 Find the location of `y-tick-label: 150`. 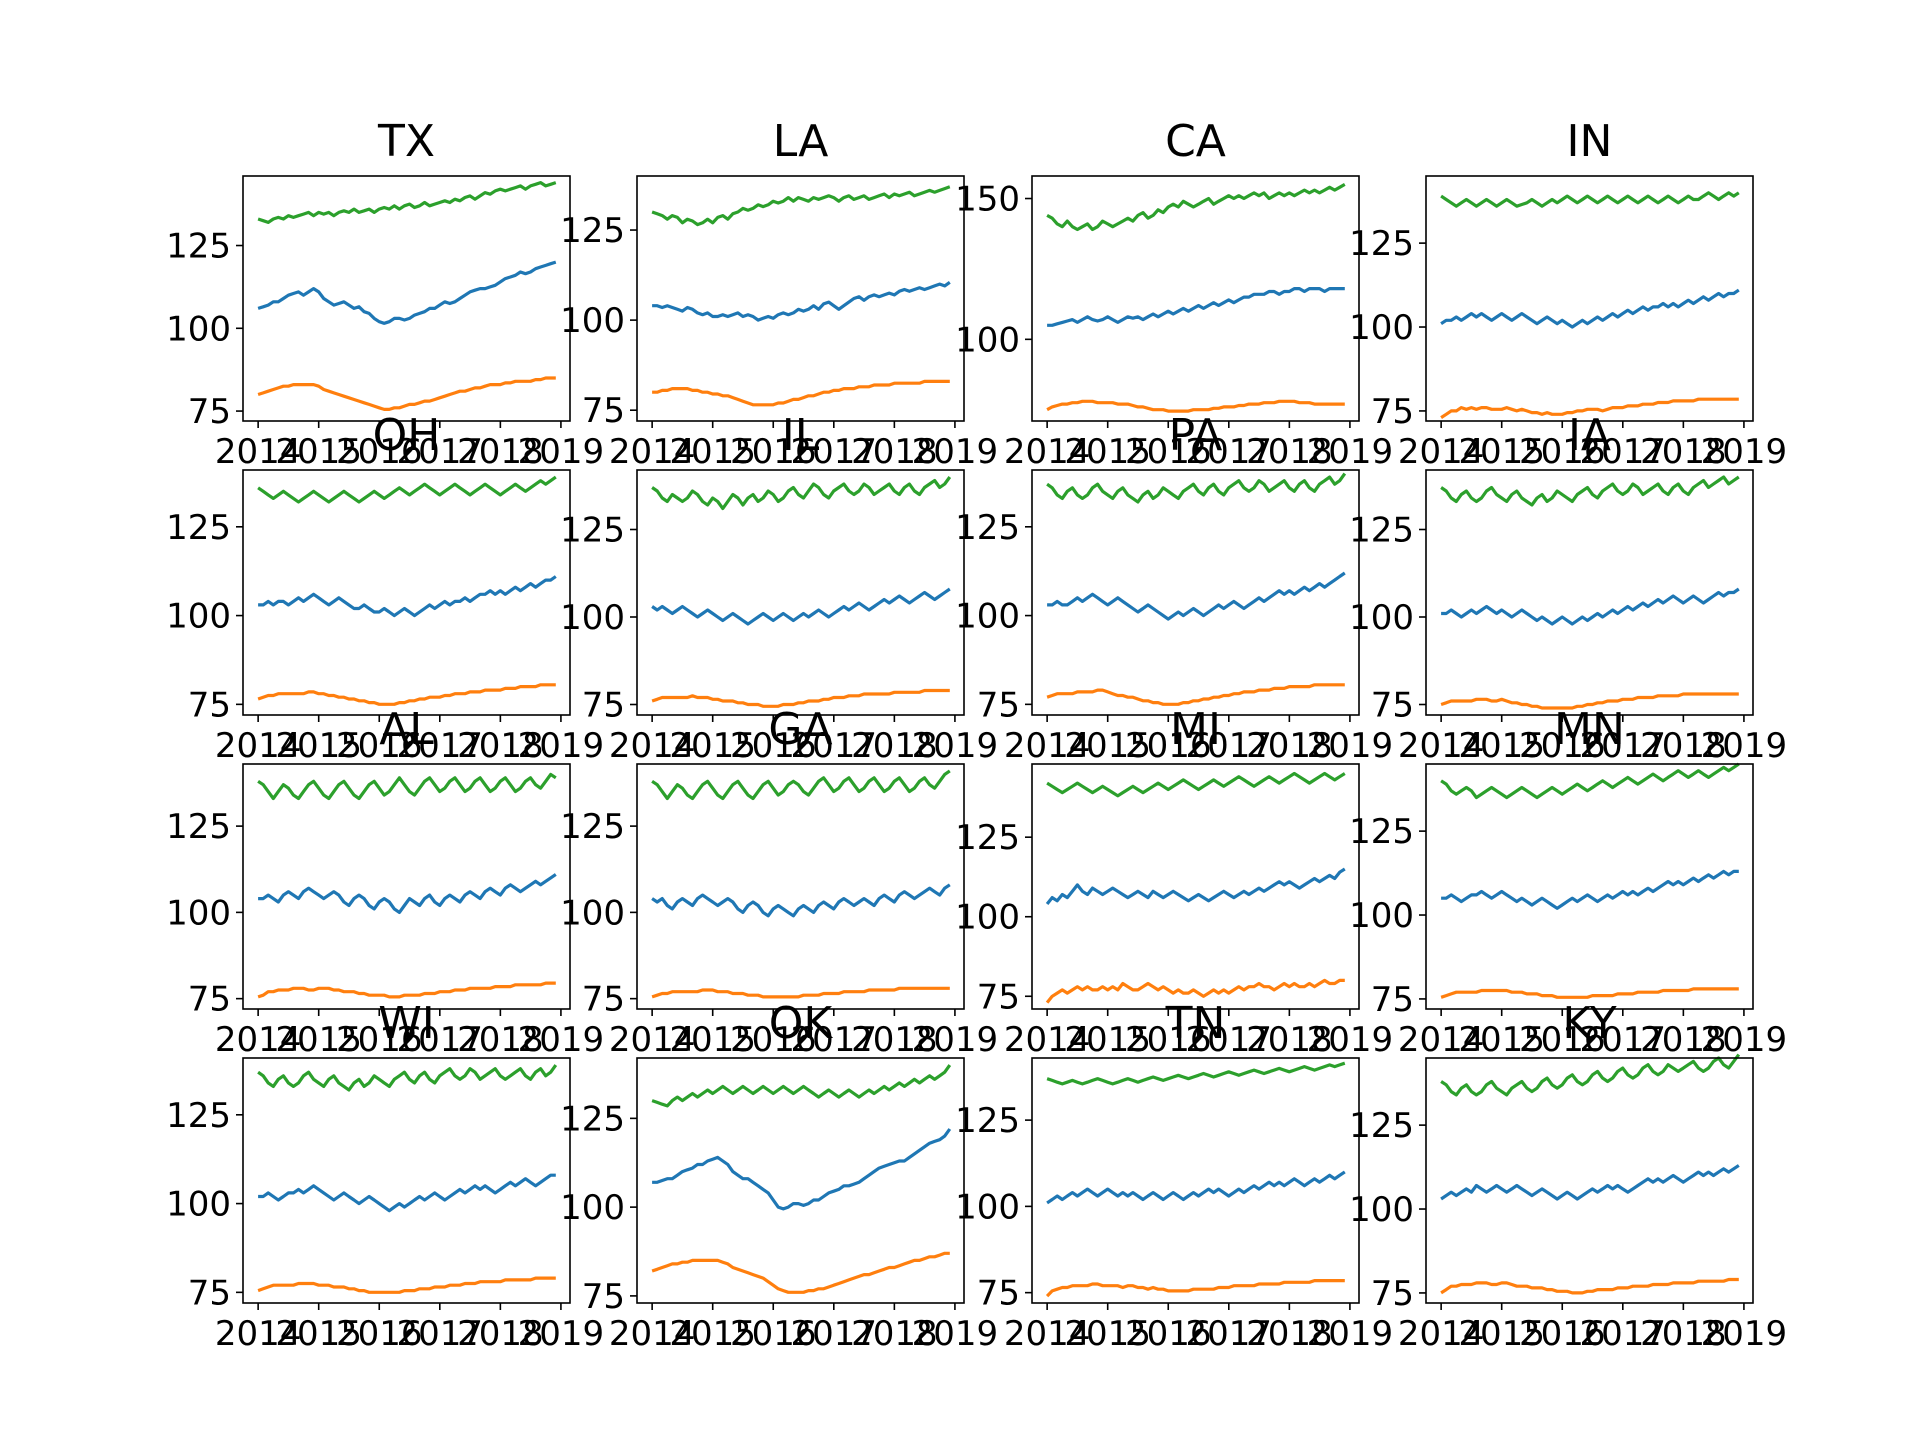

y-tick-label: 150 is located at coordinates (987, 200).